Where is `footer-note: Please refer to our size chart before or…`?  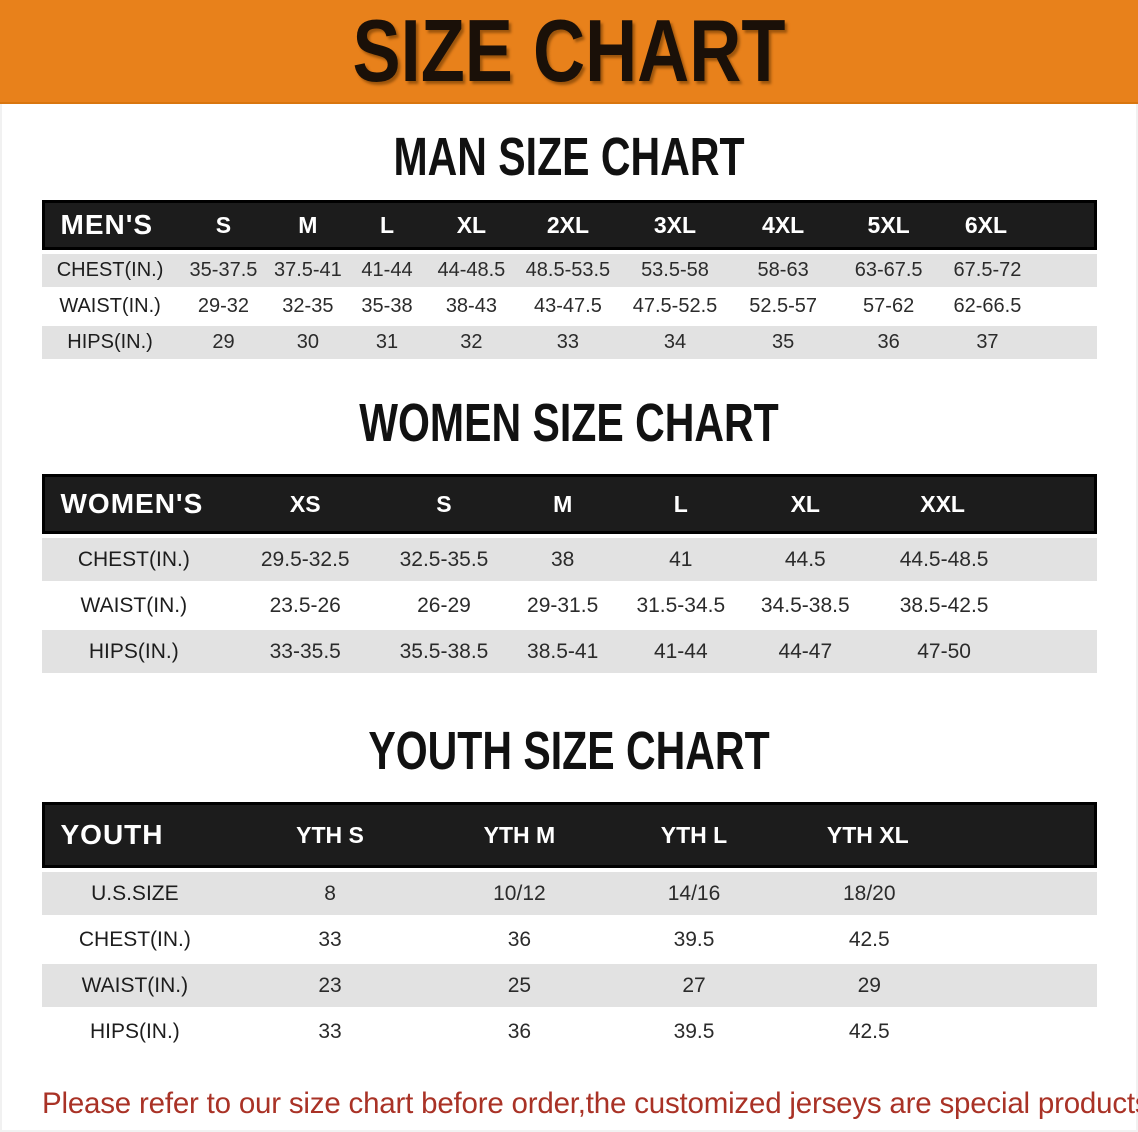 footer-note: Please refer to our size chart before or… is located at coordinates (590, 1107).